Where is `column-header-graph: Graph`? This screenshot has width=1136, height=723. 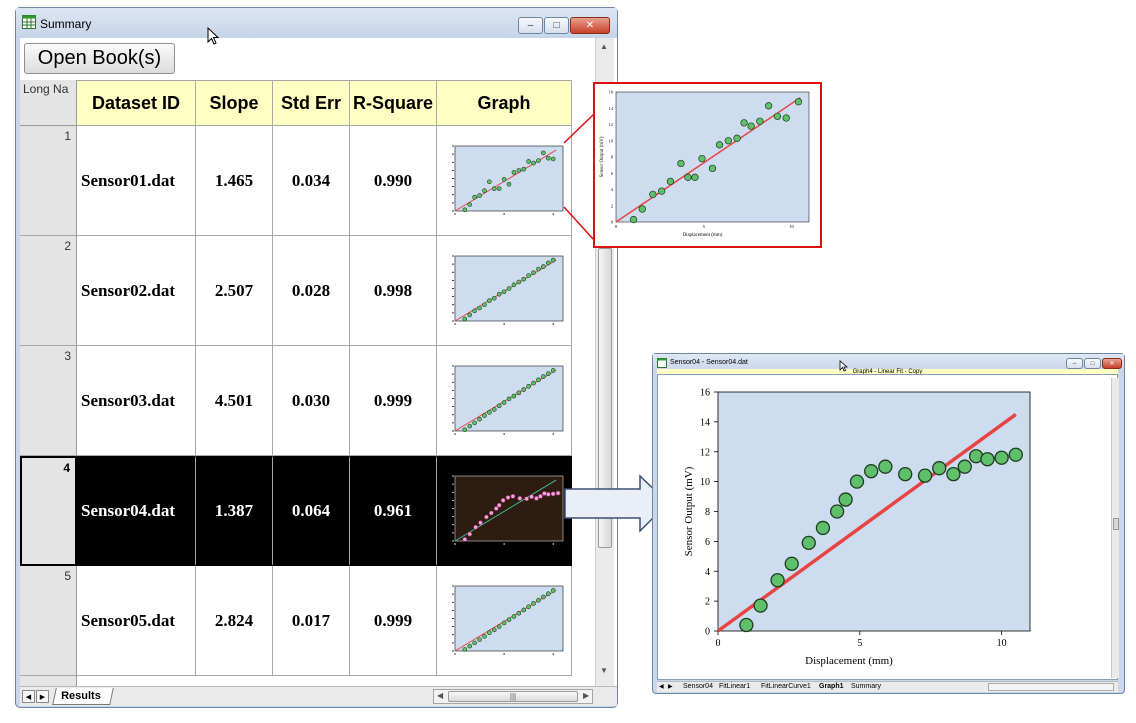 column-header-graph: Graph is located at coordinates (504, 103).